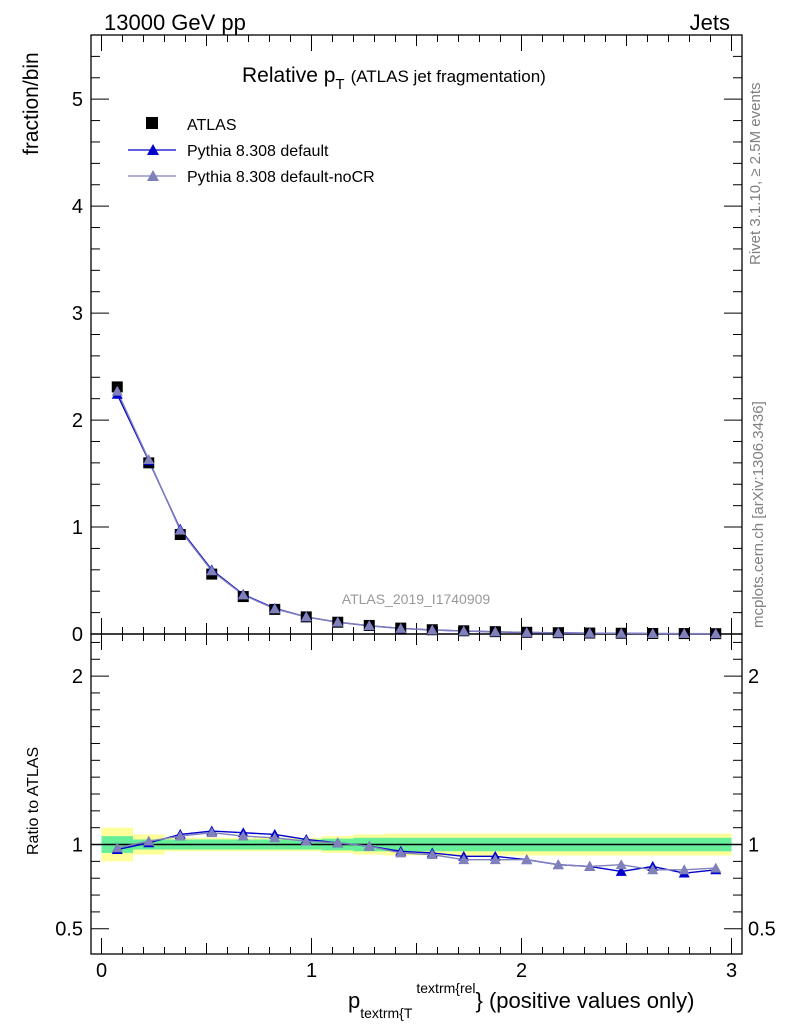 This screenshot has height=1024, width=786. Describe the element at coordinates (77, 314) in the screenshot. I see `main-y-tick-label: 3` at that location.